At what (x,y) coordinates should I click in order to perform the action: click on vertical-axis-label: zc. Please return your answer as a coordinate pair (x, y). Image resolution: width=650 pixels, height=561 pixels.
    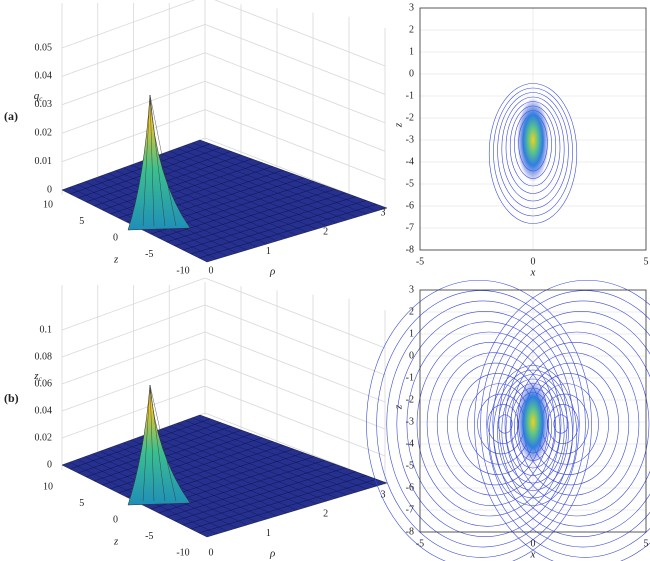
    Looking at the image, I should click on (37, 376).